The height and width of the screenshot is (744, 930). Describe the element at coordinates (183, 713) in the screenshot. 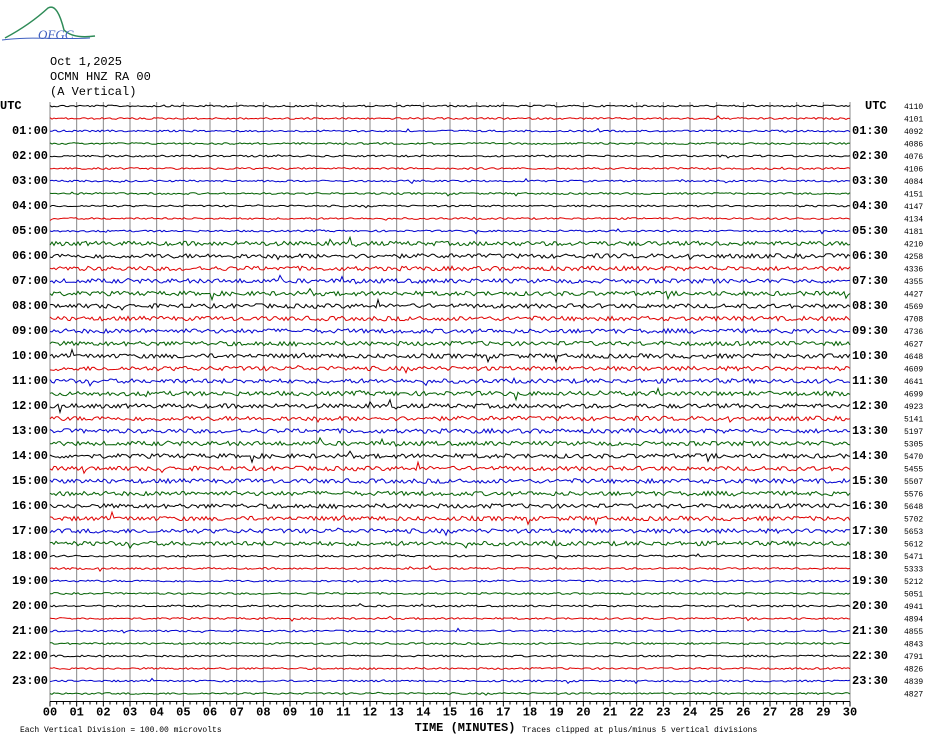

I see `x-tick-label: 05` at that location.